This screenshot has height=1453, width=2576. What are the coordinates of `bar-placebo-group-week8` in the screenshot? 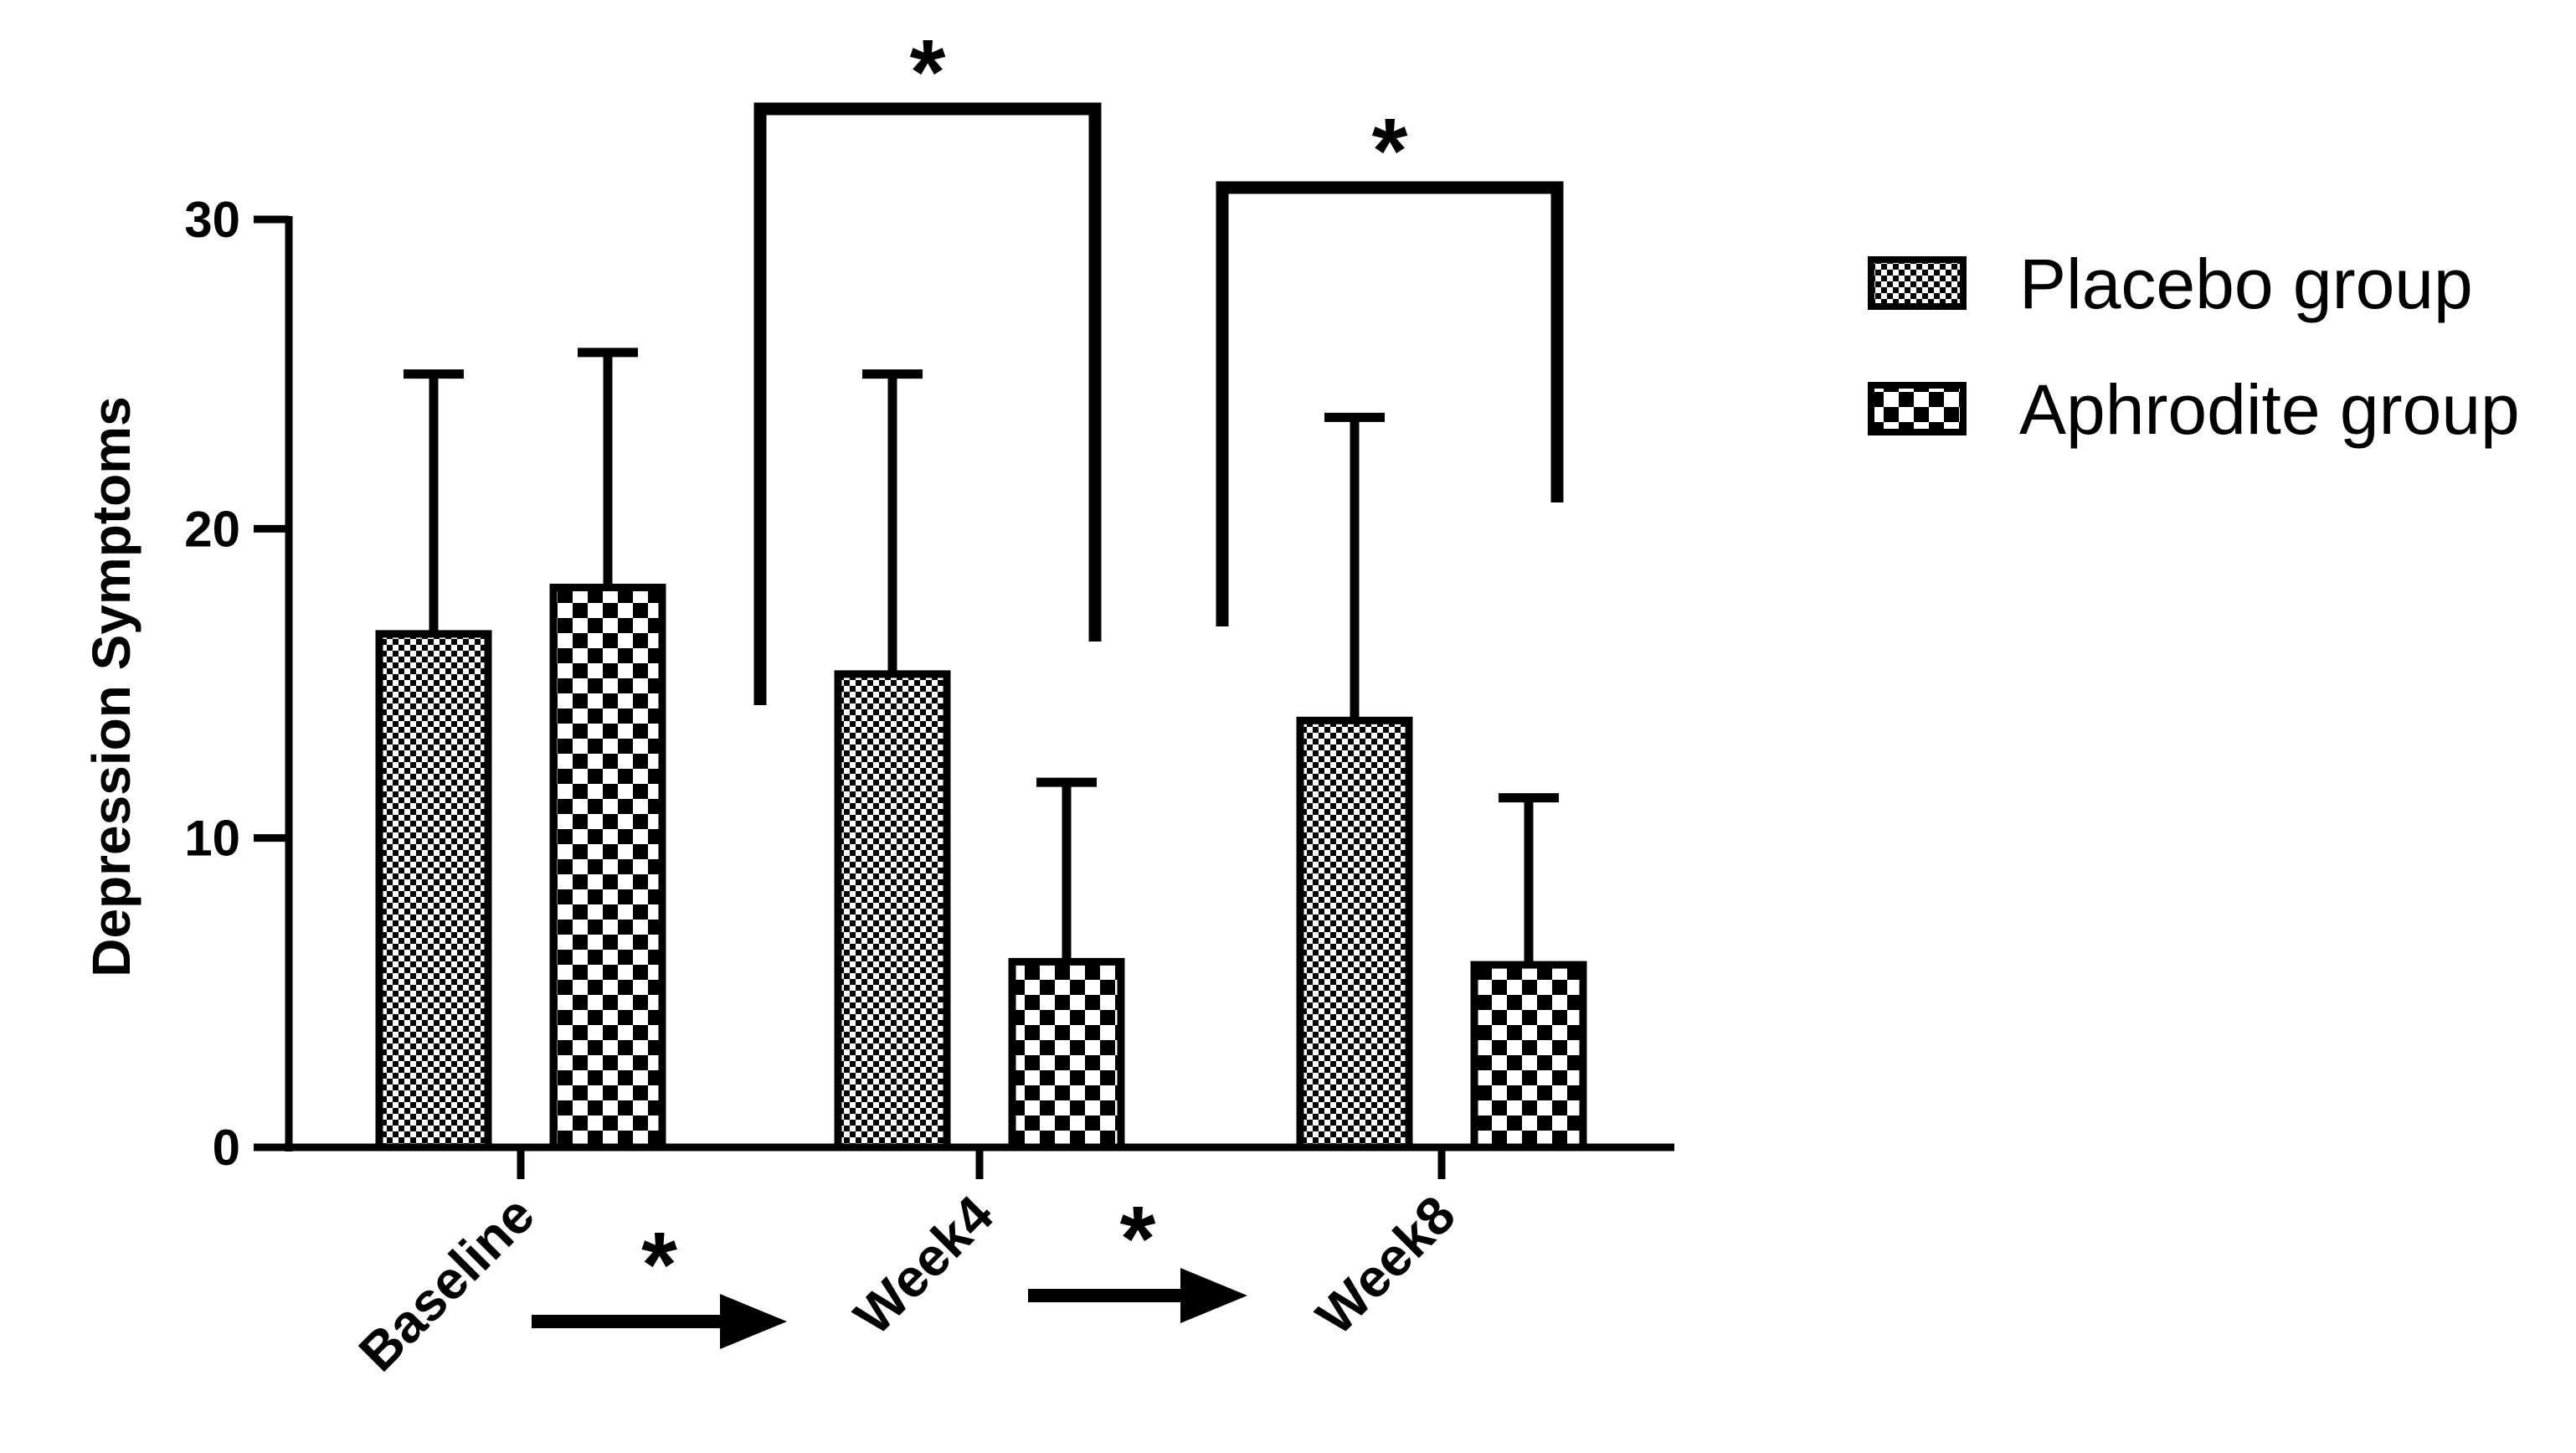 It's located at (1355, 934).